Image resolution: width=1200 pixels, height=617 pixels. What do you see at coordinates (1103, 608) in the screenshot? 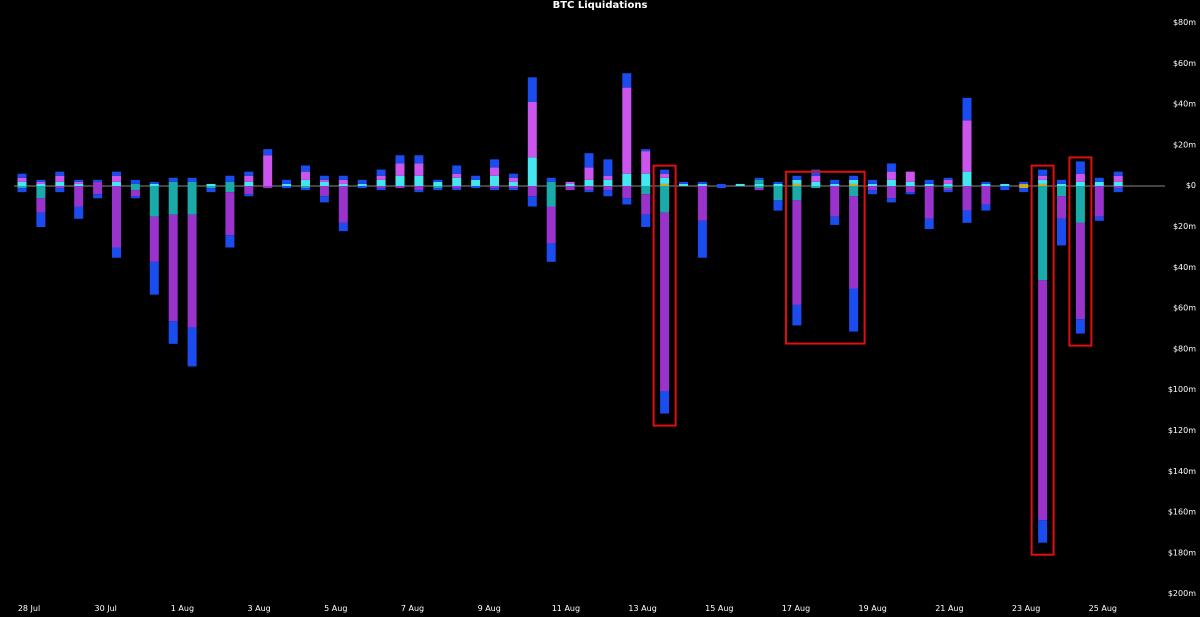
I see `x-tick-label: 25 Aug` at bounding box center [1103, 608].